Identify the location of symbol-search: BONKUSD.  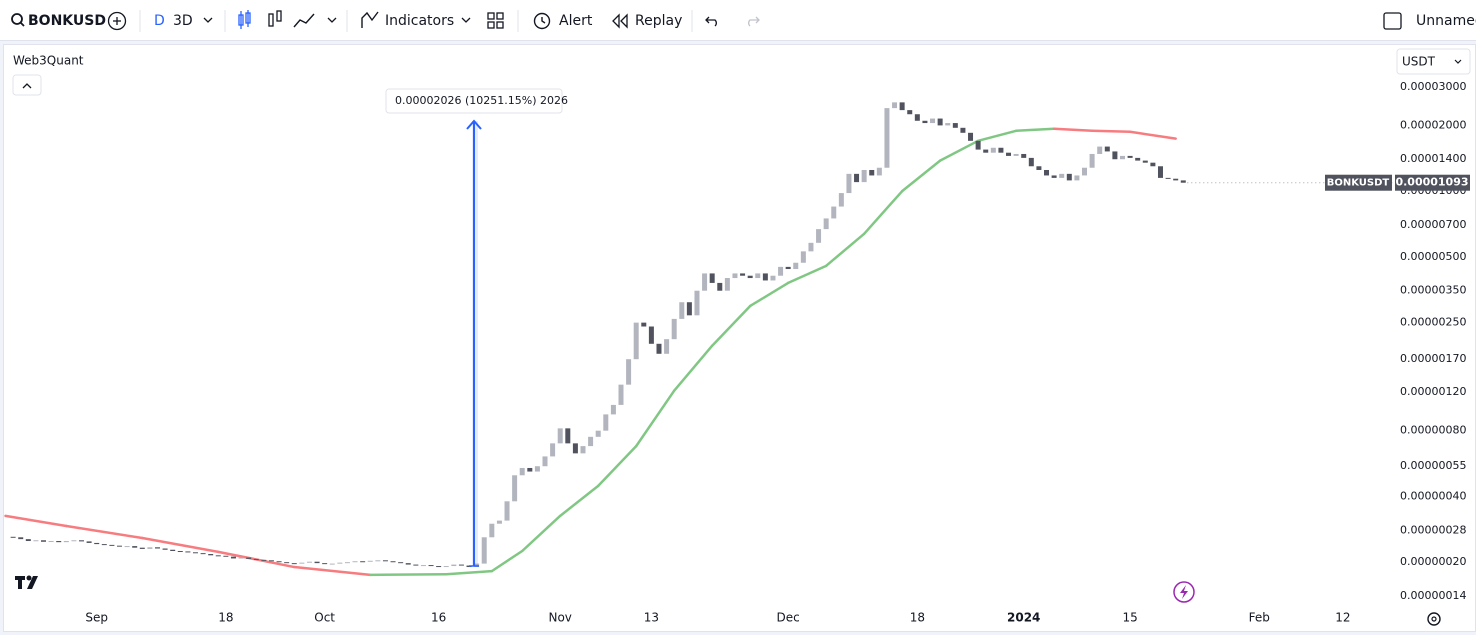
(58, 21).